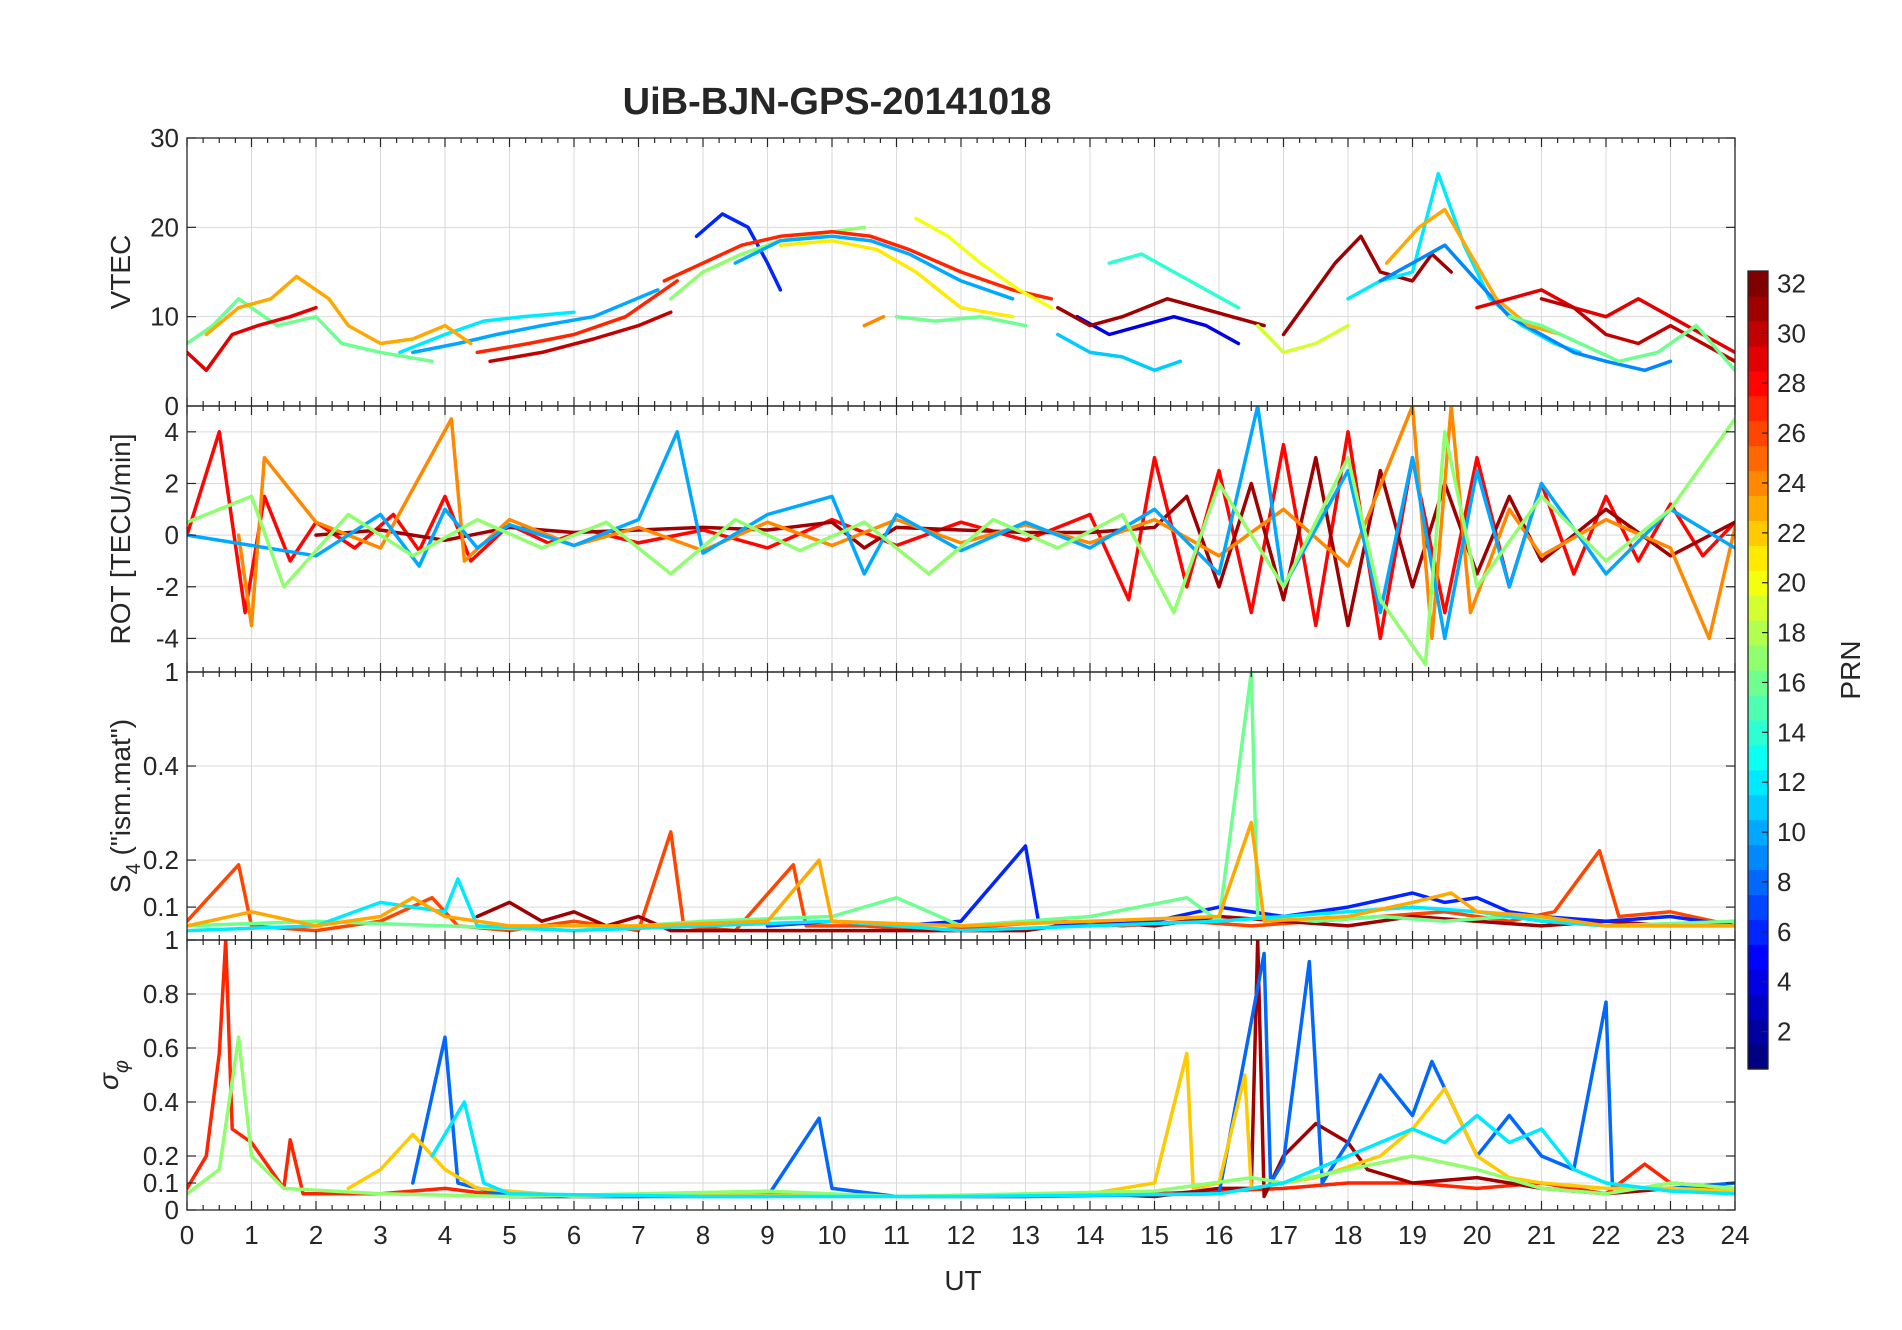 This screenshot has width=1902, height=1330. Describe the element at coordinates (1791, 732) in the screenshot. I see `colorbar-tick-label: 14` at that location.